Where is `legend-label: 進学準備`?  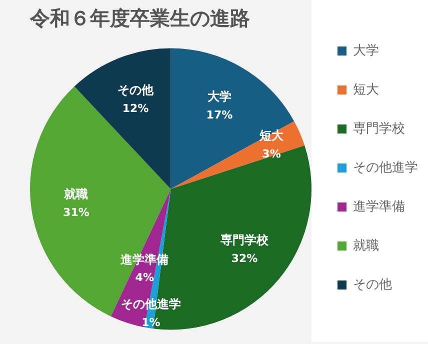
legend-label: 進学準備 is located at coordinates (379, 206).